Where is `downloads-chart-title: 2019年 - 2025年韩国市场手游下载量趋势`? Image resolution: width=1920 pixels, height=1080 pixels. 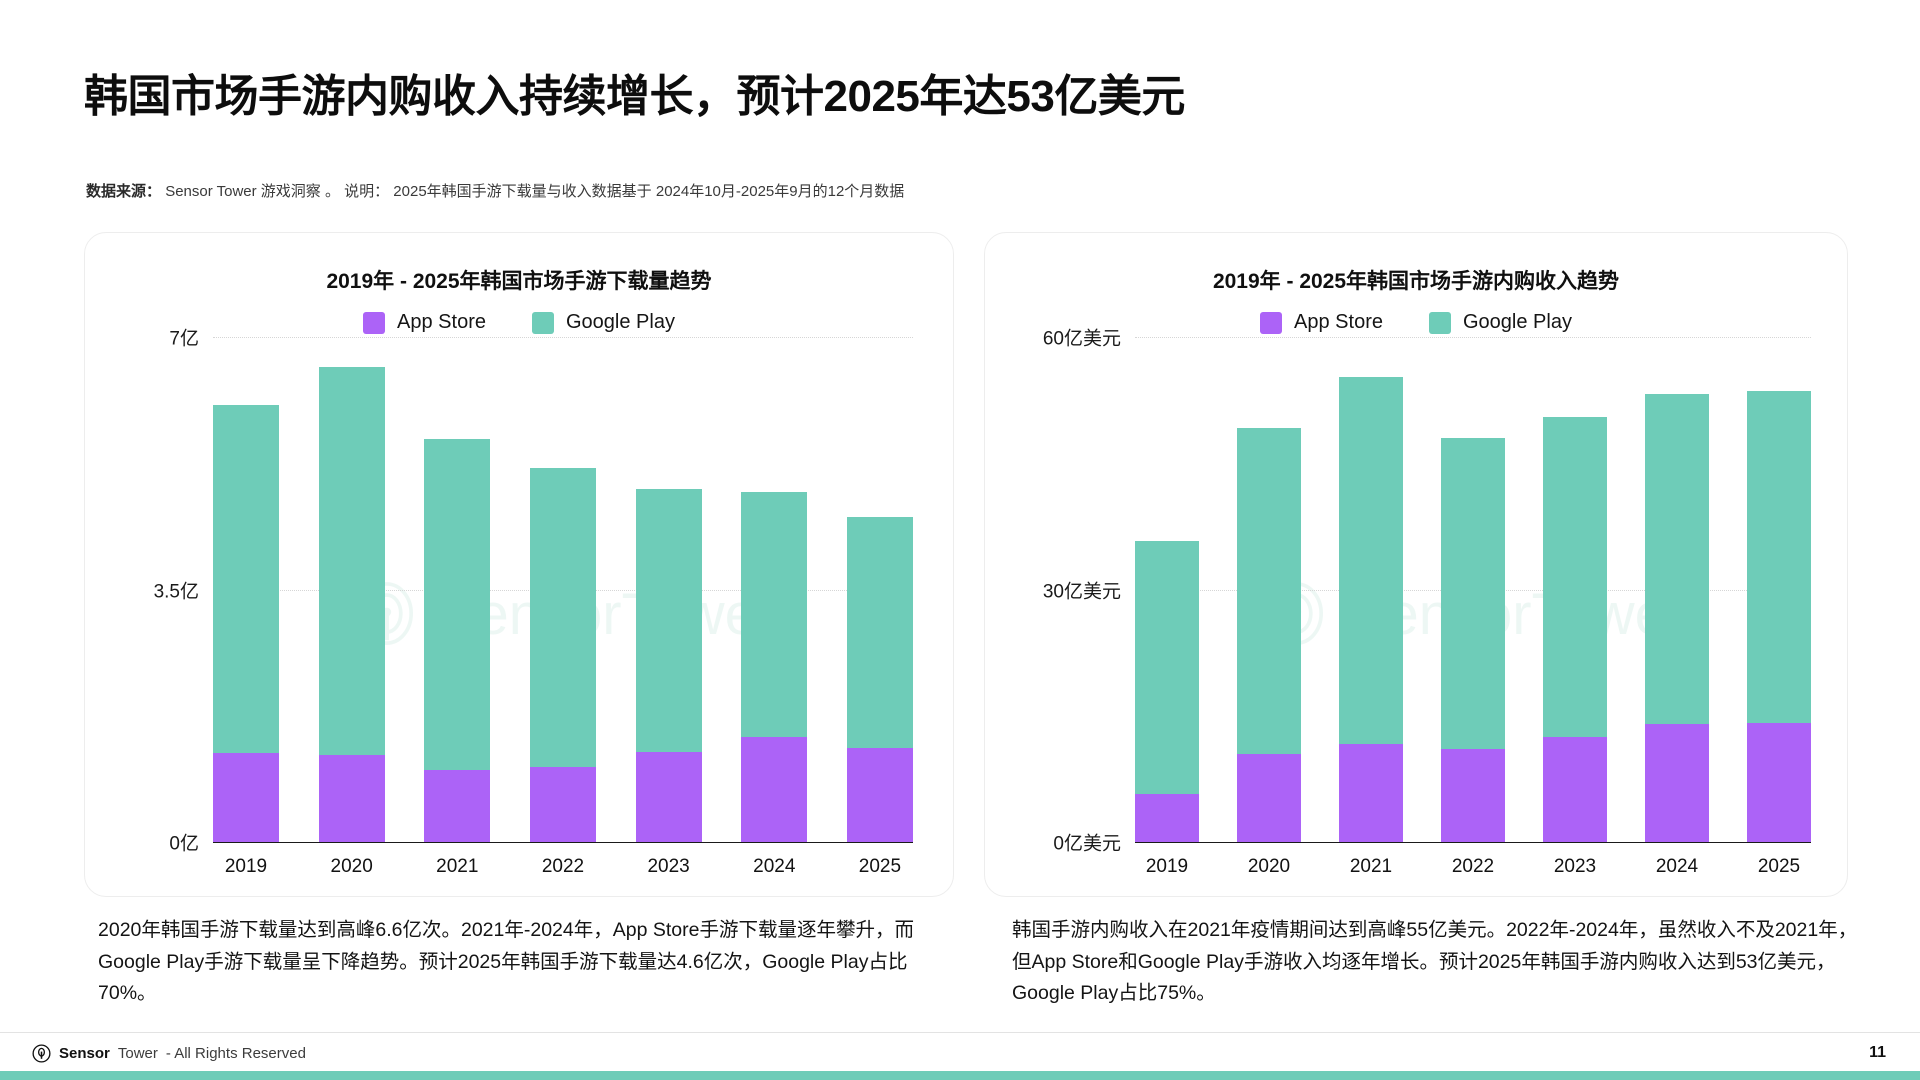 downloads-chart-title: 2019年 - 2025年韩国市场手游下载量趋势 is located at coordinates (519, 281).